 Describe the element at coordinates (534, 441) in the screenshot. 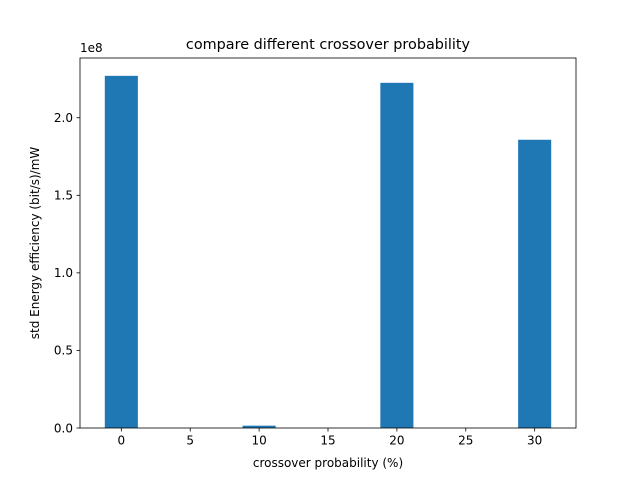

I see `x-tick-label: 30` at that location.